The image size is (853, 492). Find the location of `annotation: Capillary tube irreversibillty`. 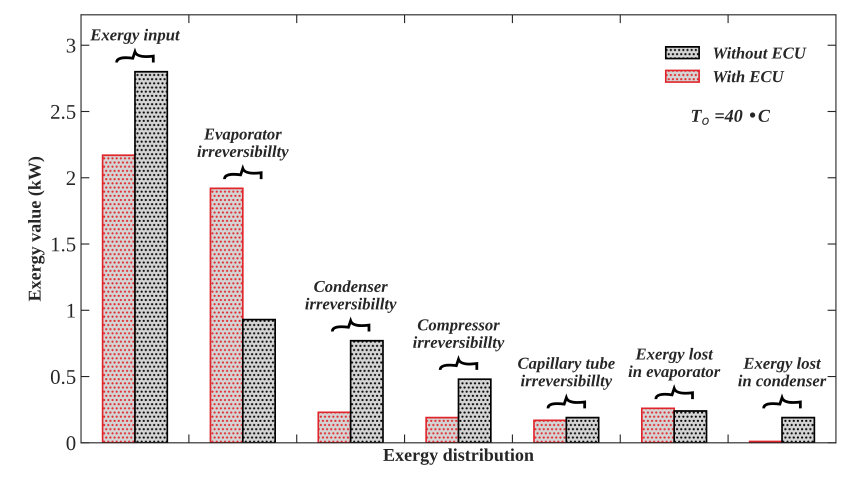

annotation: Capillary tube irreversibillty is located at coordinates (566, 373).